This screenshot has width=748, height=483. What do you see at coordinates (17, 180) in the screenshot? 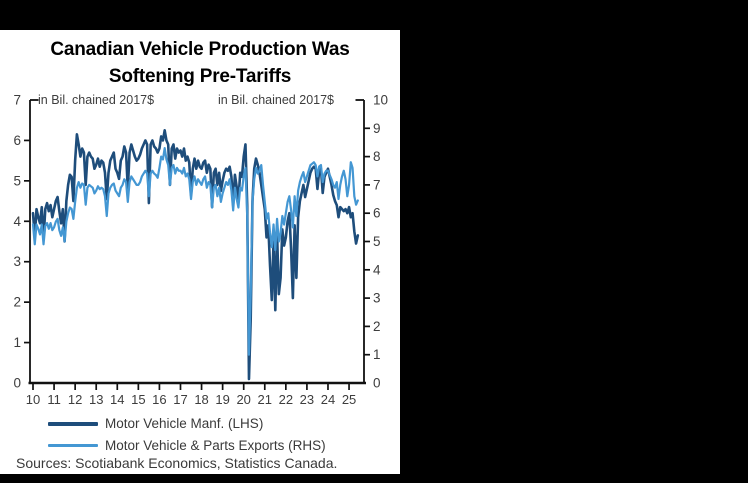
I see `left-y-tick-label: 5` at bounding box center [17, 180].